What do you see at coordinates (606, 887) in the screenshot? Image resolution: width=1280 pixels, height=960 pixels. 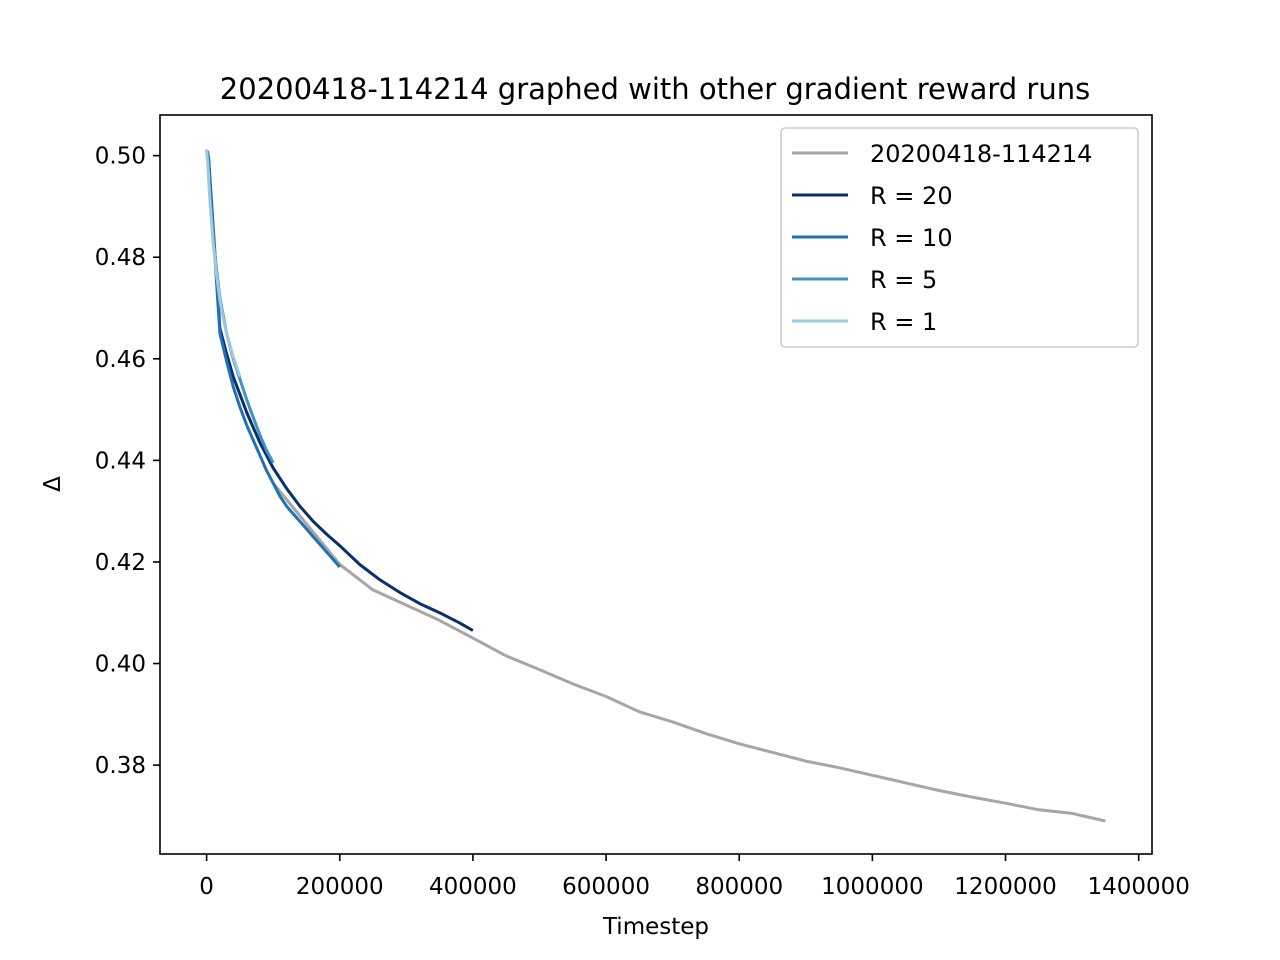 I see `x-tick-label: 600000` at bounding box center [606, 887].